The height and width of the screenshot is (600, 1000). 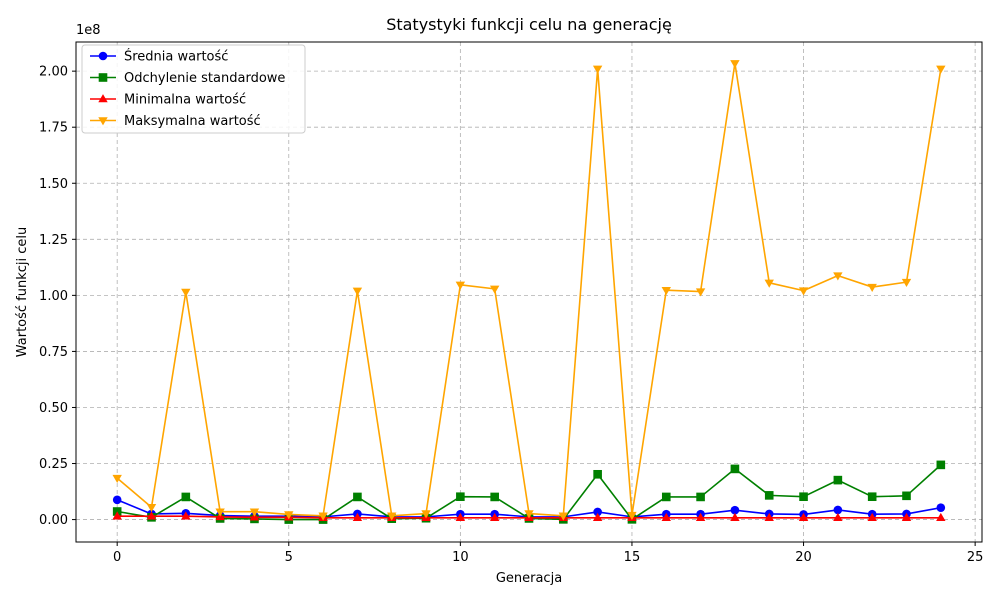 I want to click on legend-label: Odchylenie standardowe, so click(x=204, y=78).